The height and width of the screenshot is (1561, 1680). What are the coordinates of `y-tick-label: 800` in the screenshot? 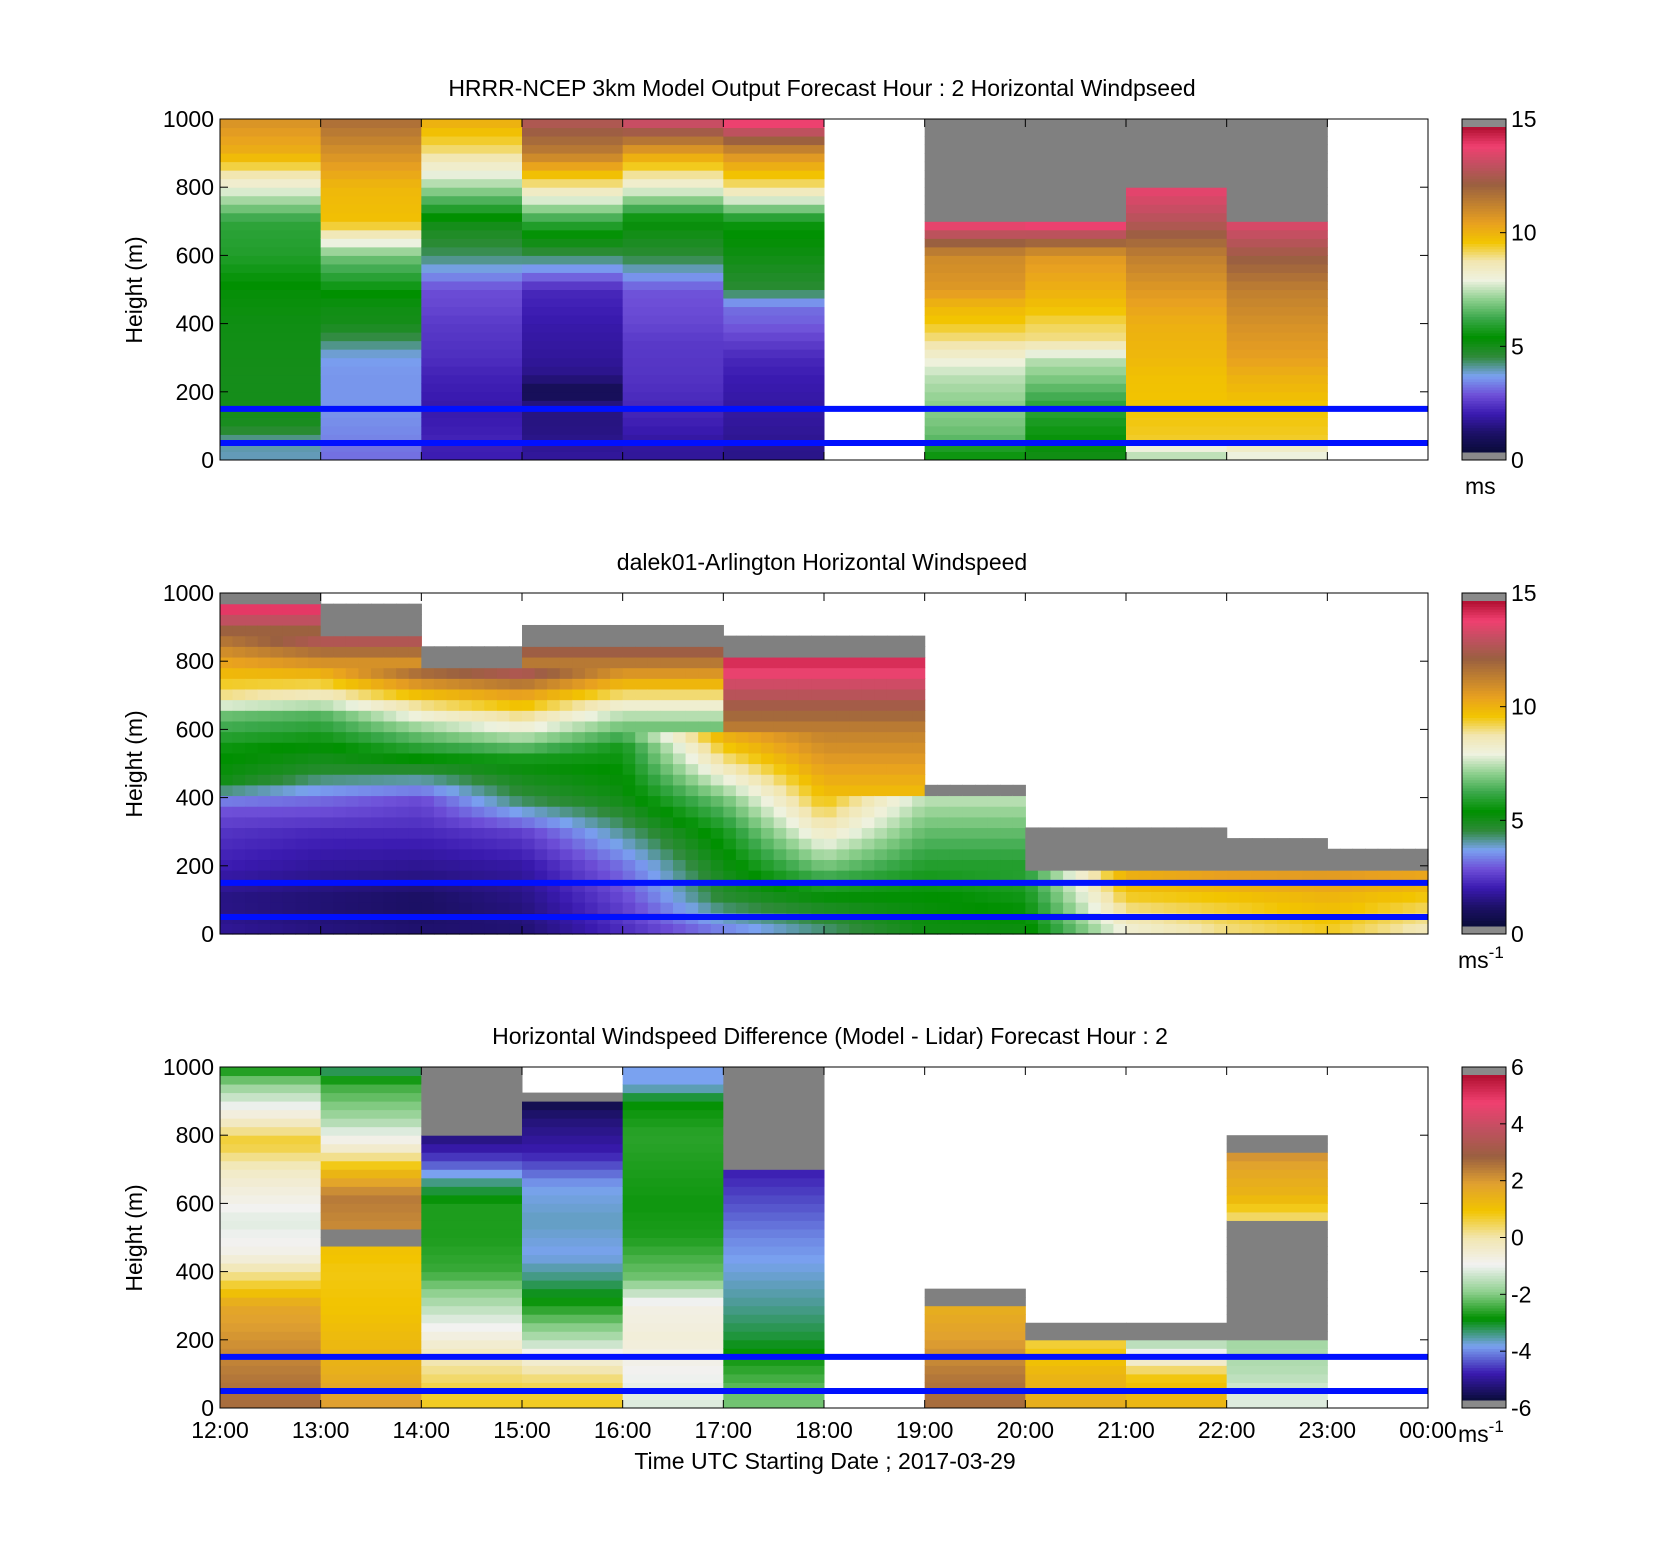 It's located at (195, 1135).